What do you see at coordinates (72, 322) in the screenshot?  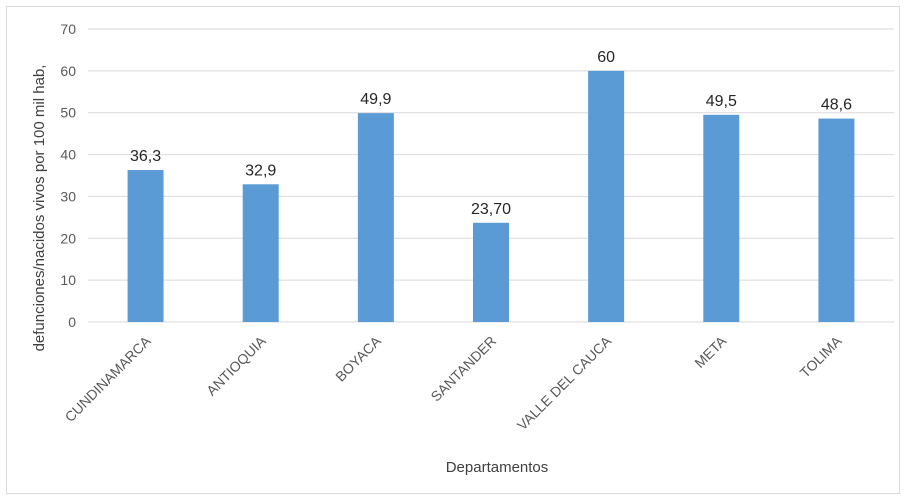 I see `y-tick-label: 0` at bounding box center [72, 322].